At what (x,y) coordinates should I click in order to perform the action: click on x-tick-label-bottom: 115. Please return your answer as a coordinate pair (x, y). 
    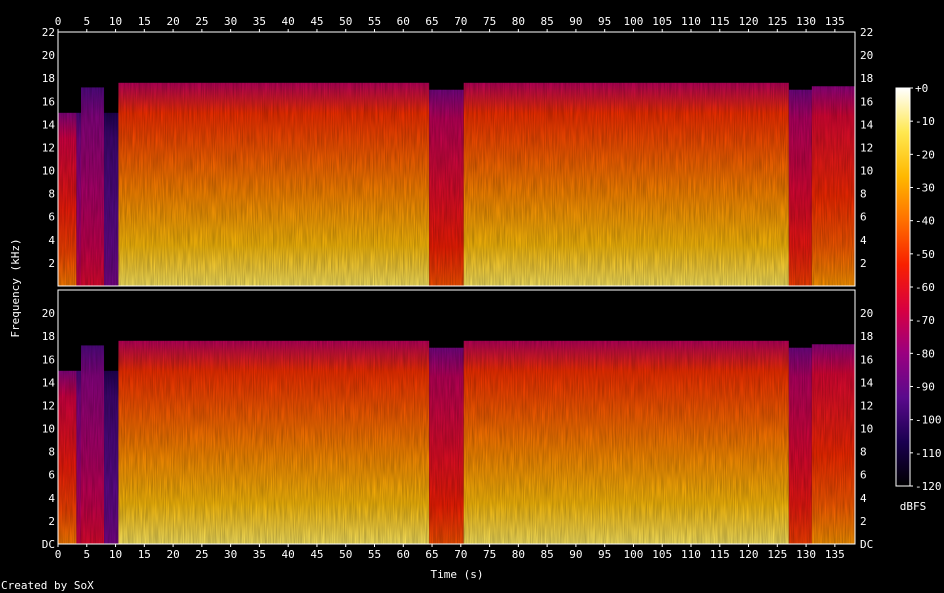
    Looking at the image, I should click on (720, 554).